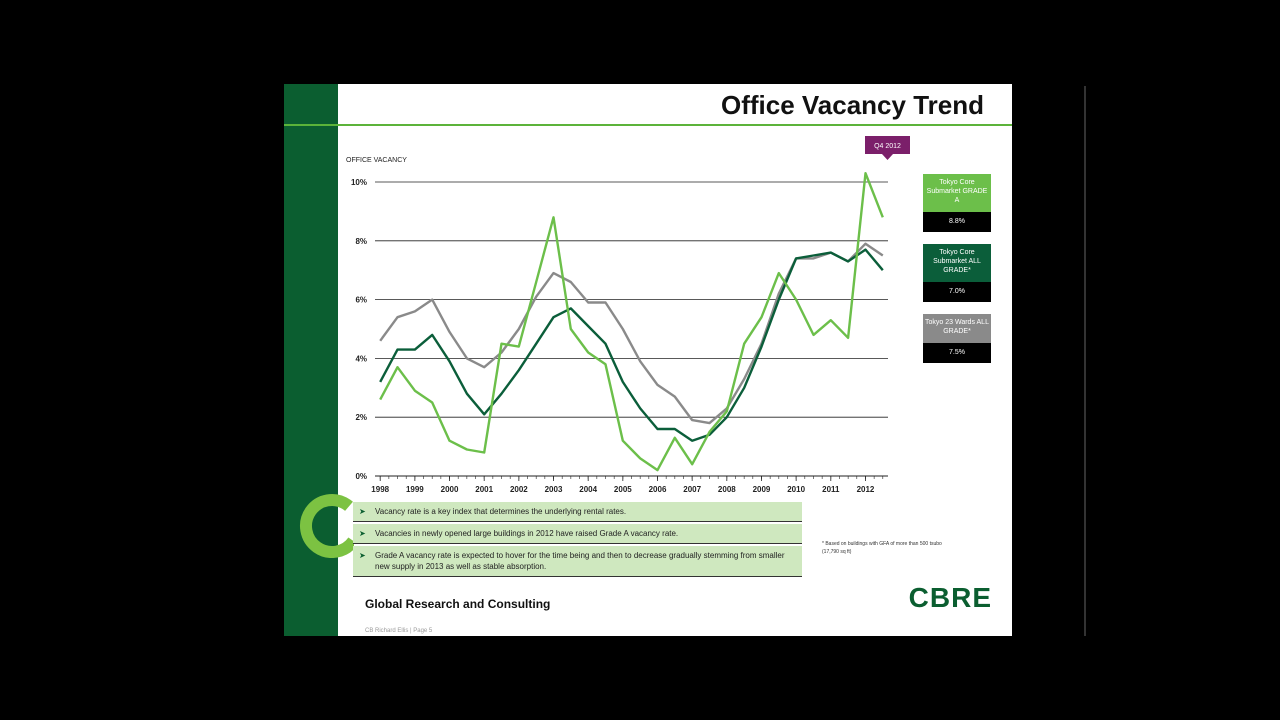 The width and height of the screenshot is (1280, 720). Describe the element at coordinates (796, 489) in the screenshot. I see `x-tick-label: 2010` at that location.